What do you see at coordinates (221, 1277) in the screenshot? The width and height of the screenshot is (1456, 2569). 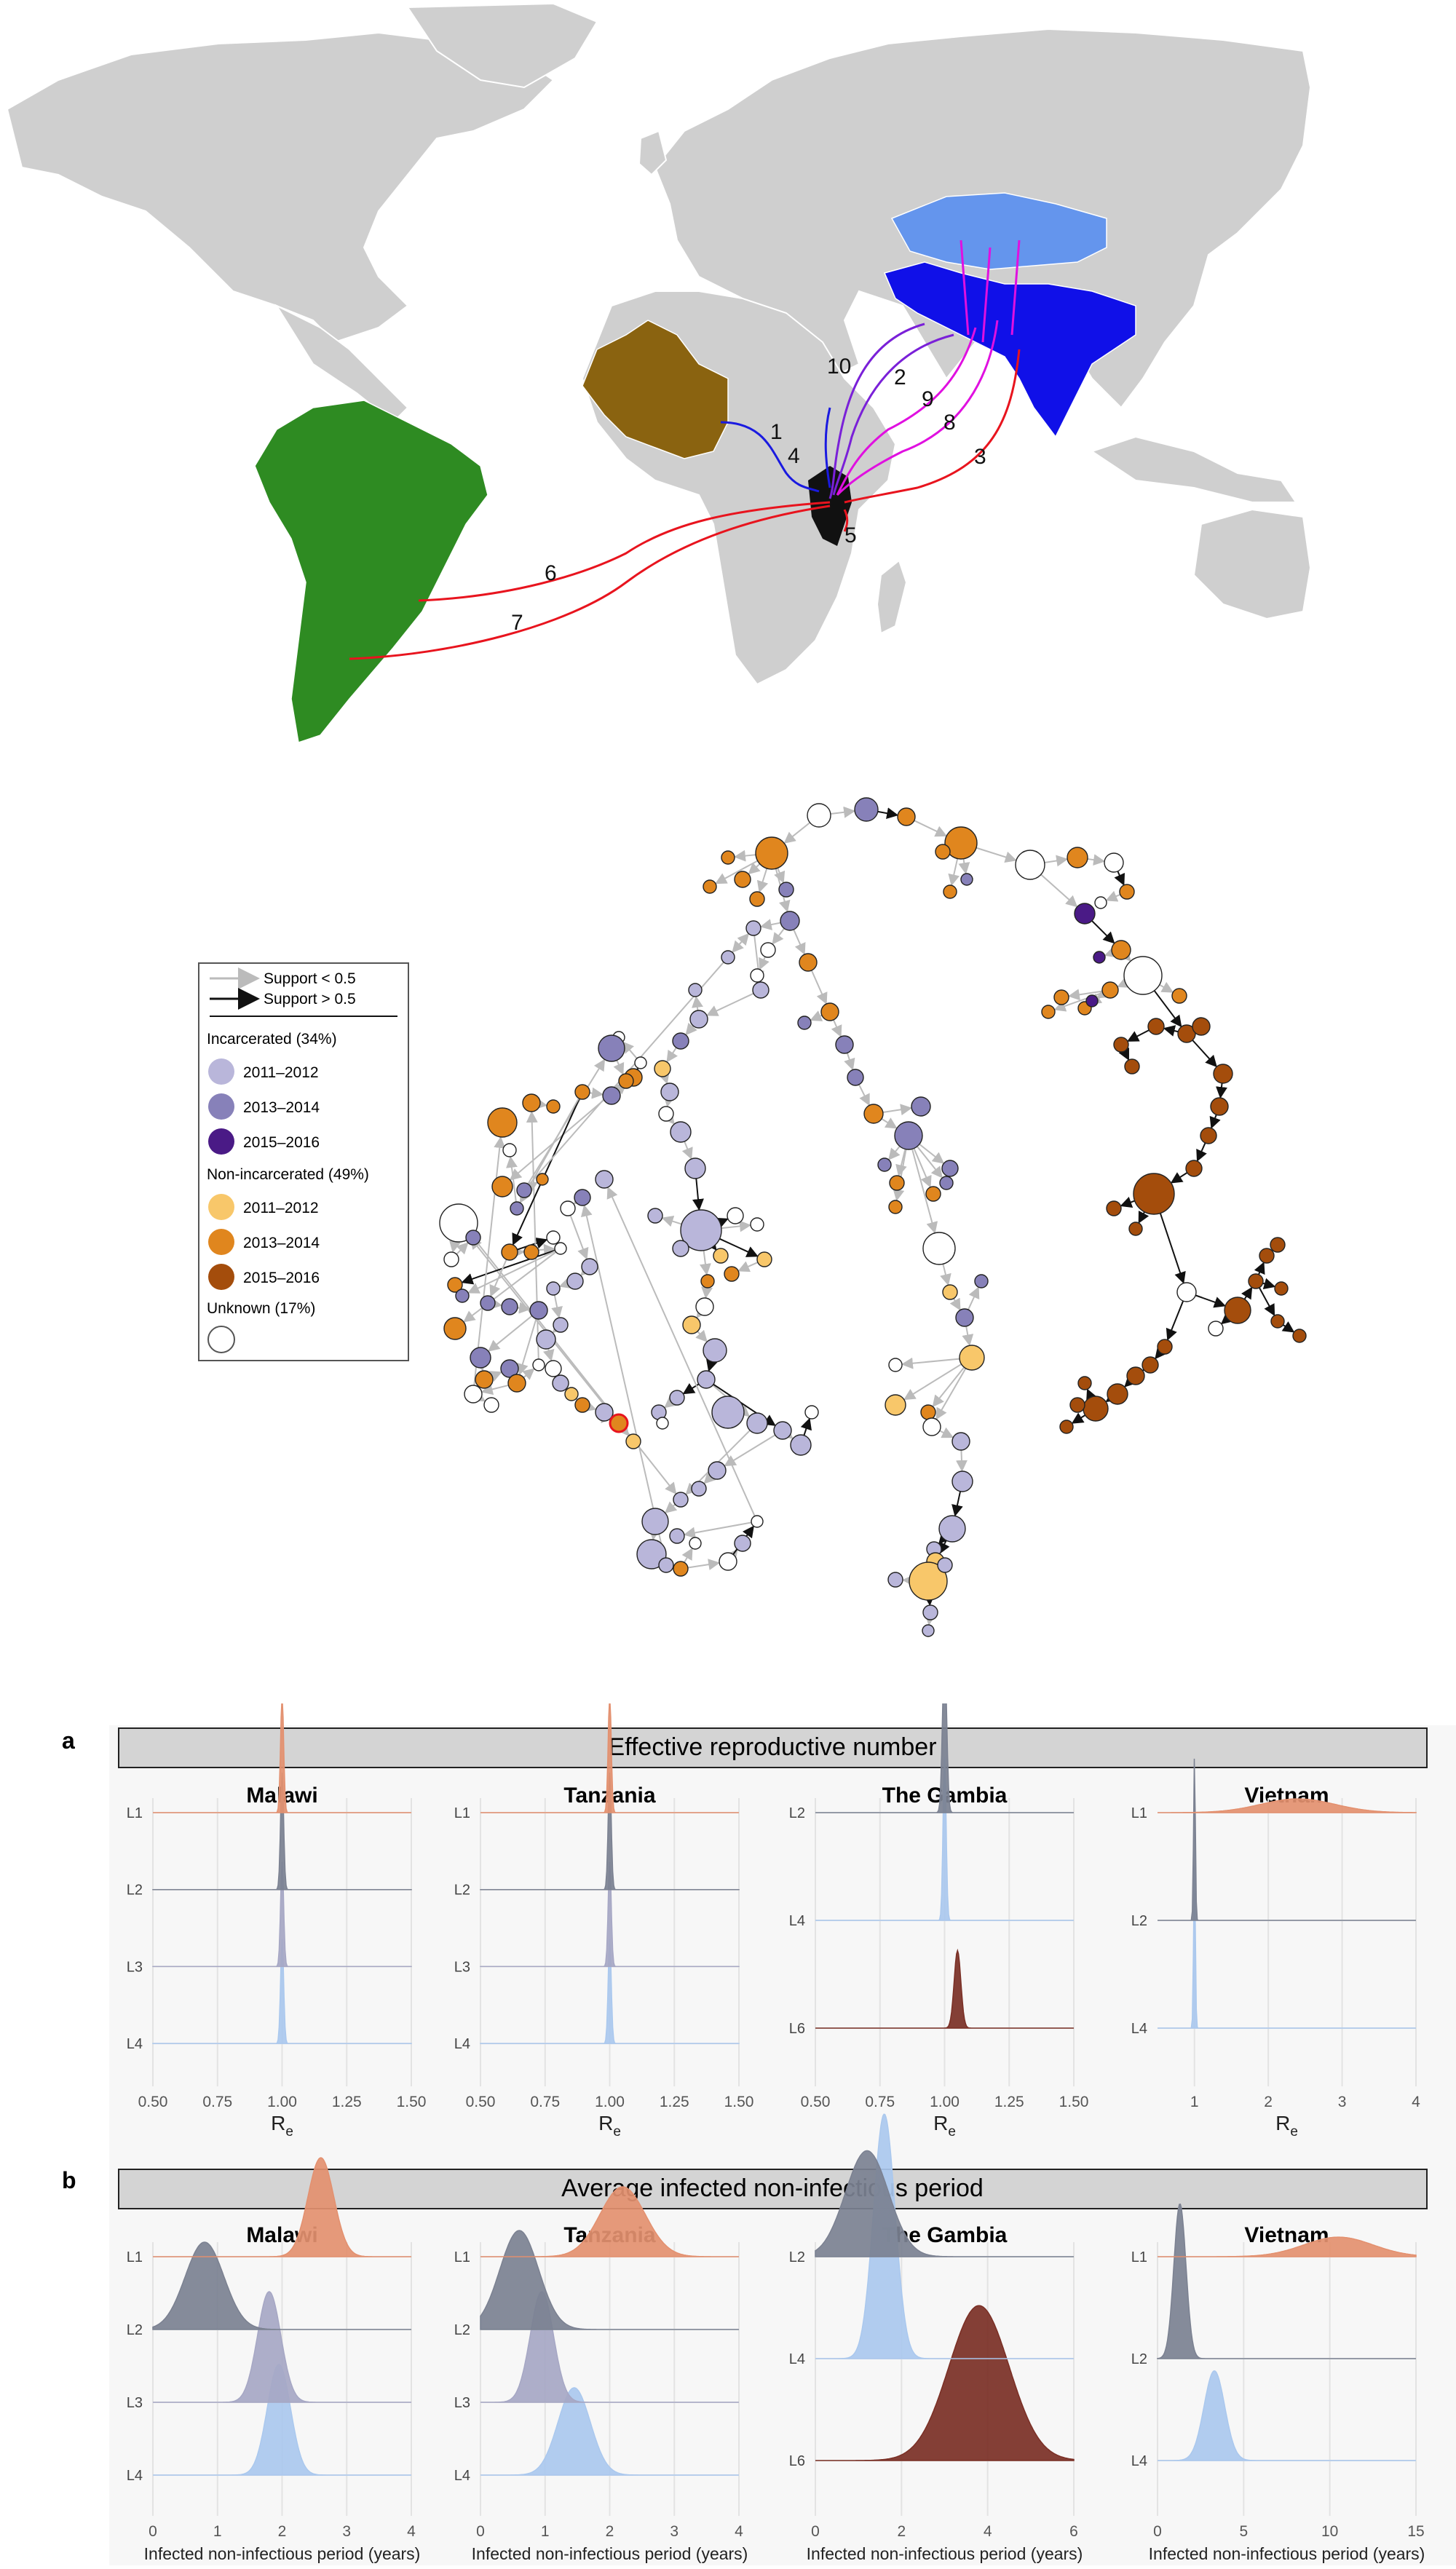 I see `legend-dot-non-2015` at bounding box center [221, 1277].